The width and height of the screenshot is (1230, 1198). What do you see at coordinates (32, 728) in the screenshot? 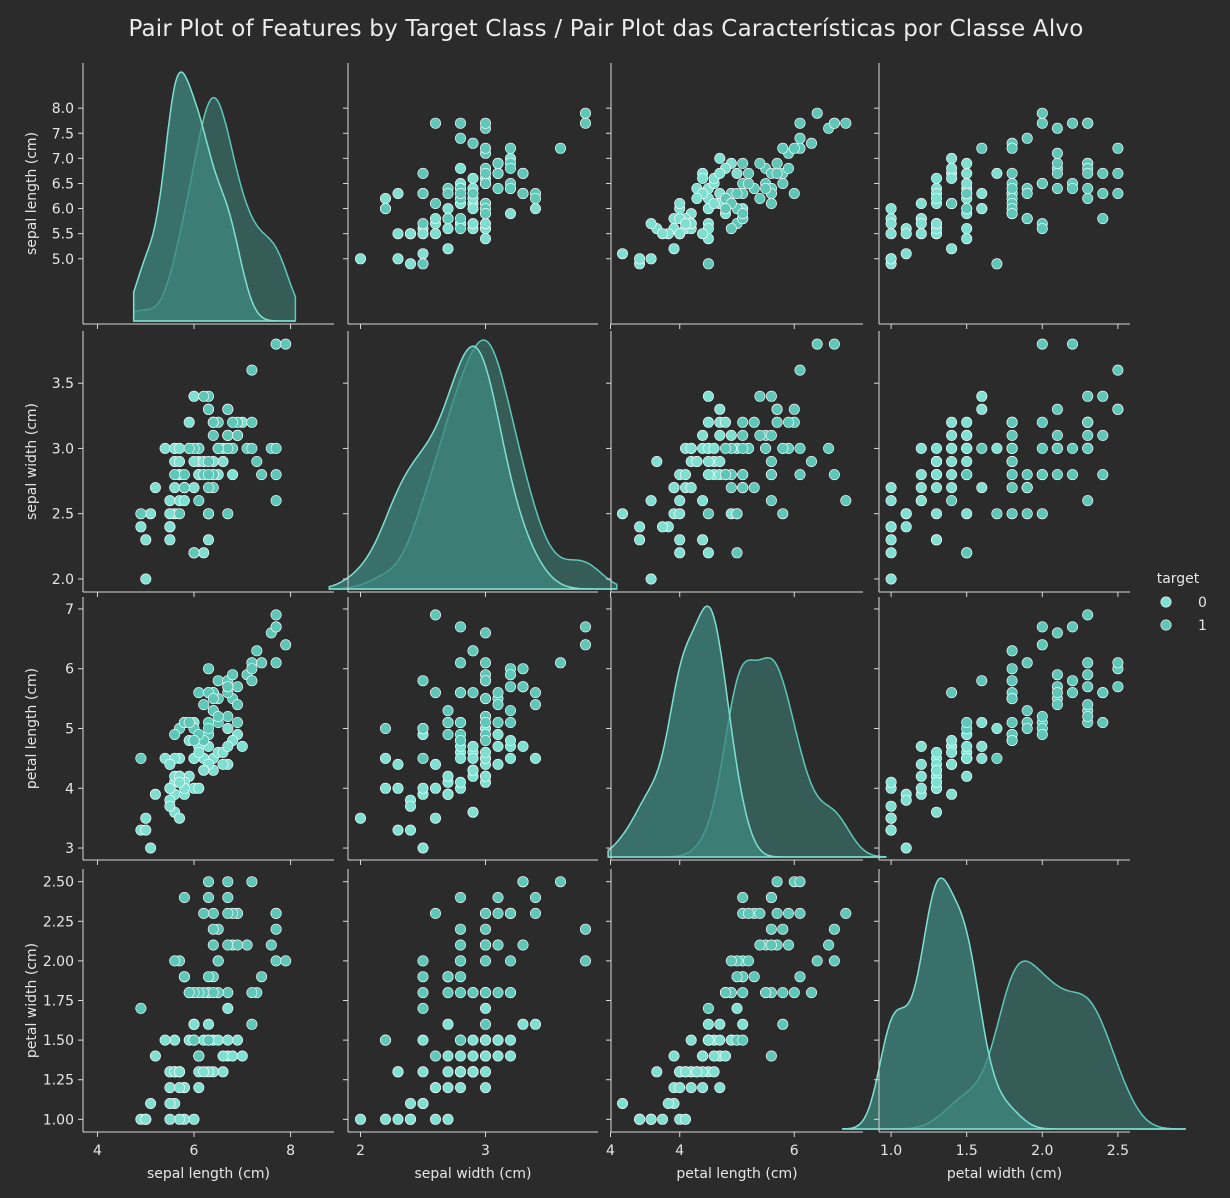
I see `y-axis-label: petal length (cm)` at bounding box center [32, 728].